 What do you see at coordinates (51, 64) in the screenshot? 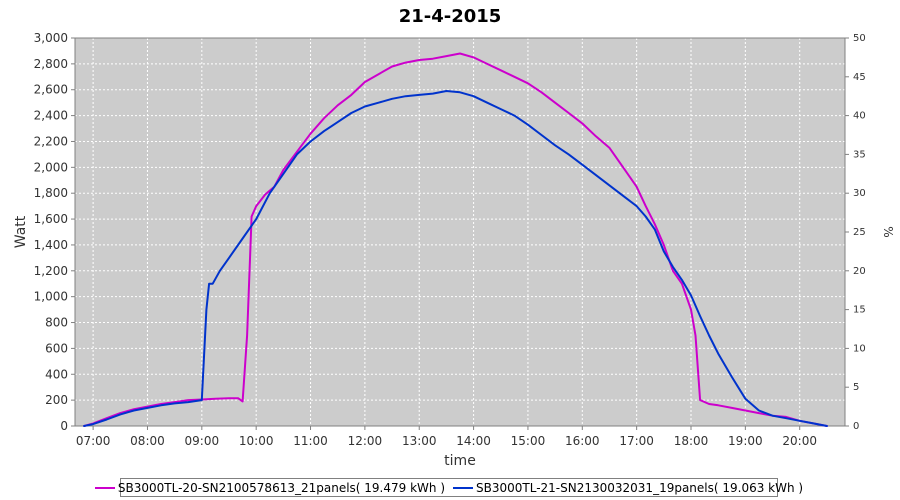
I see `y-tick-label: 2,800` at bounding box center [51, 64].